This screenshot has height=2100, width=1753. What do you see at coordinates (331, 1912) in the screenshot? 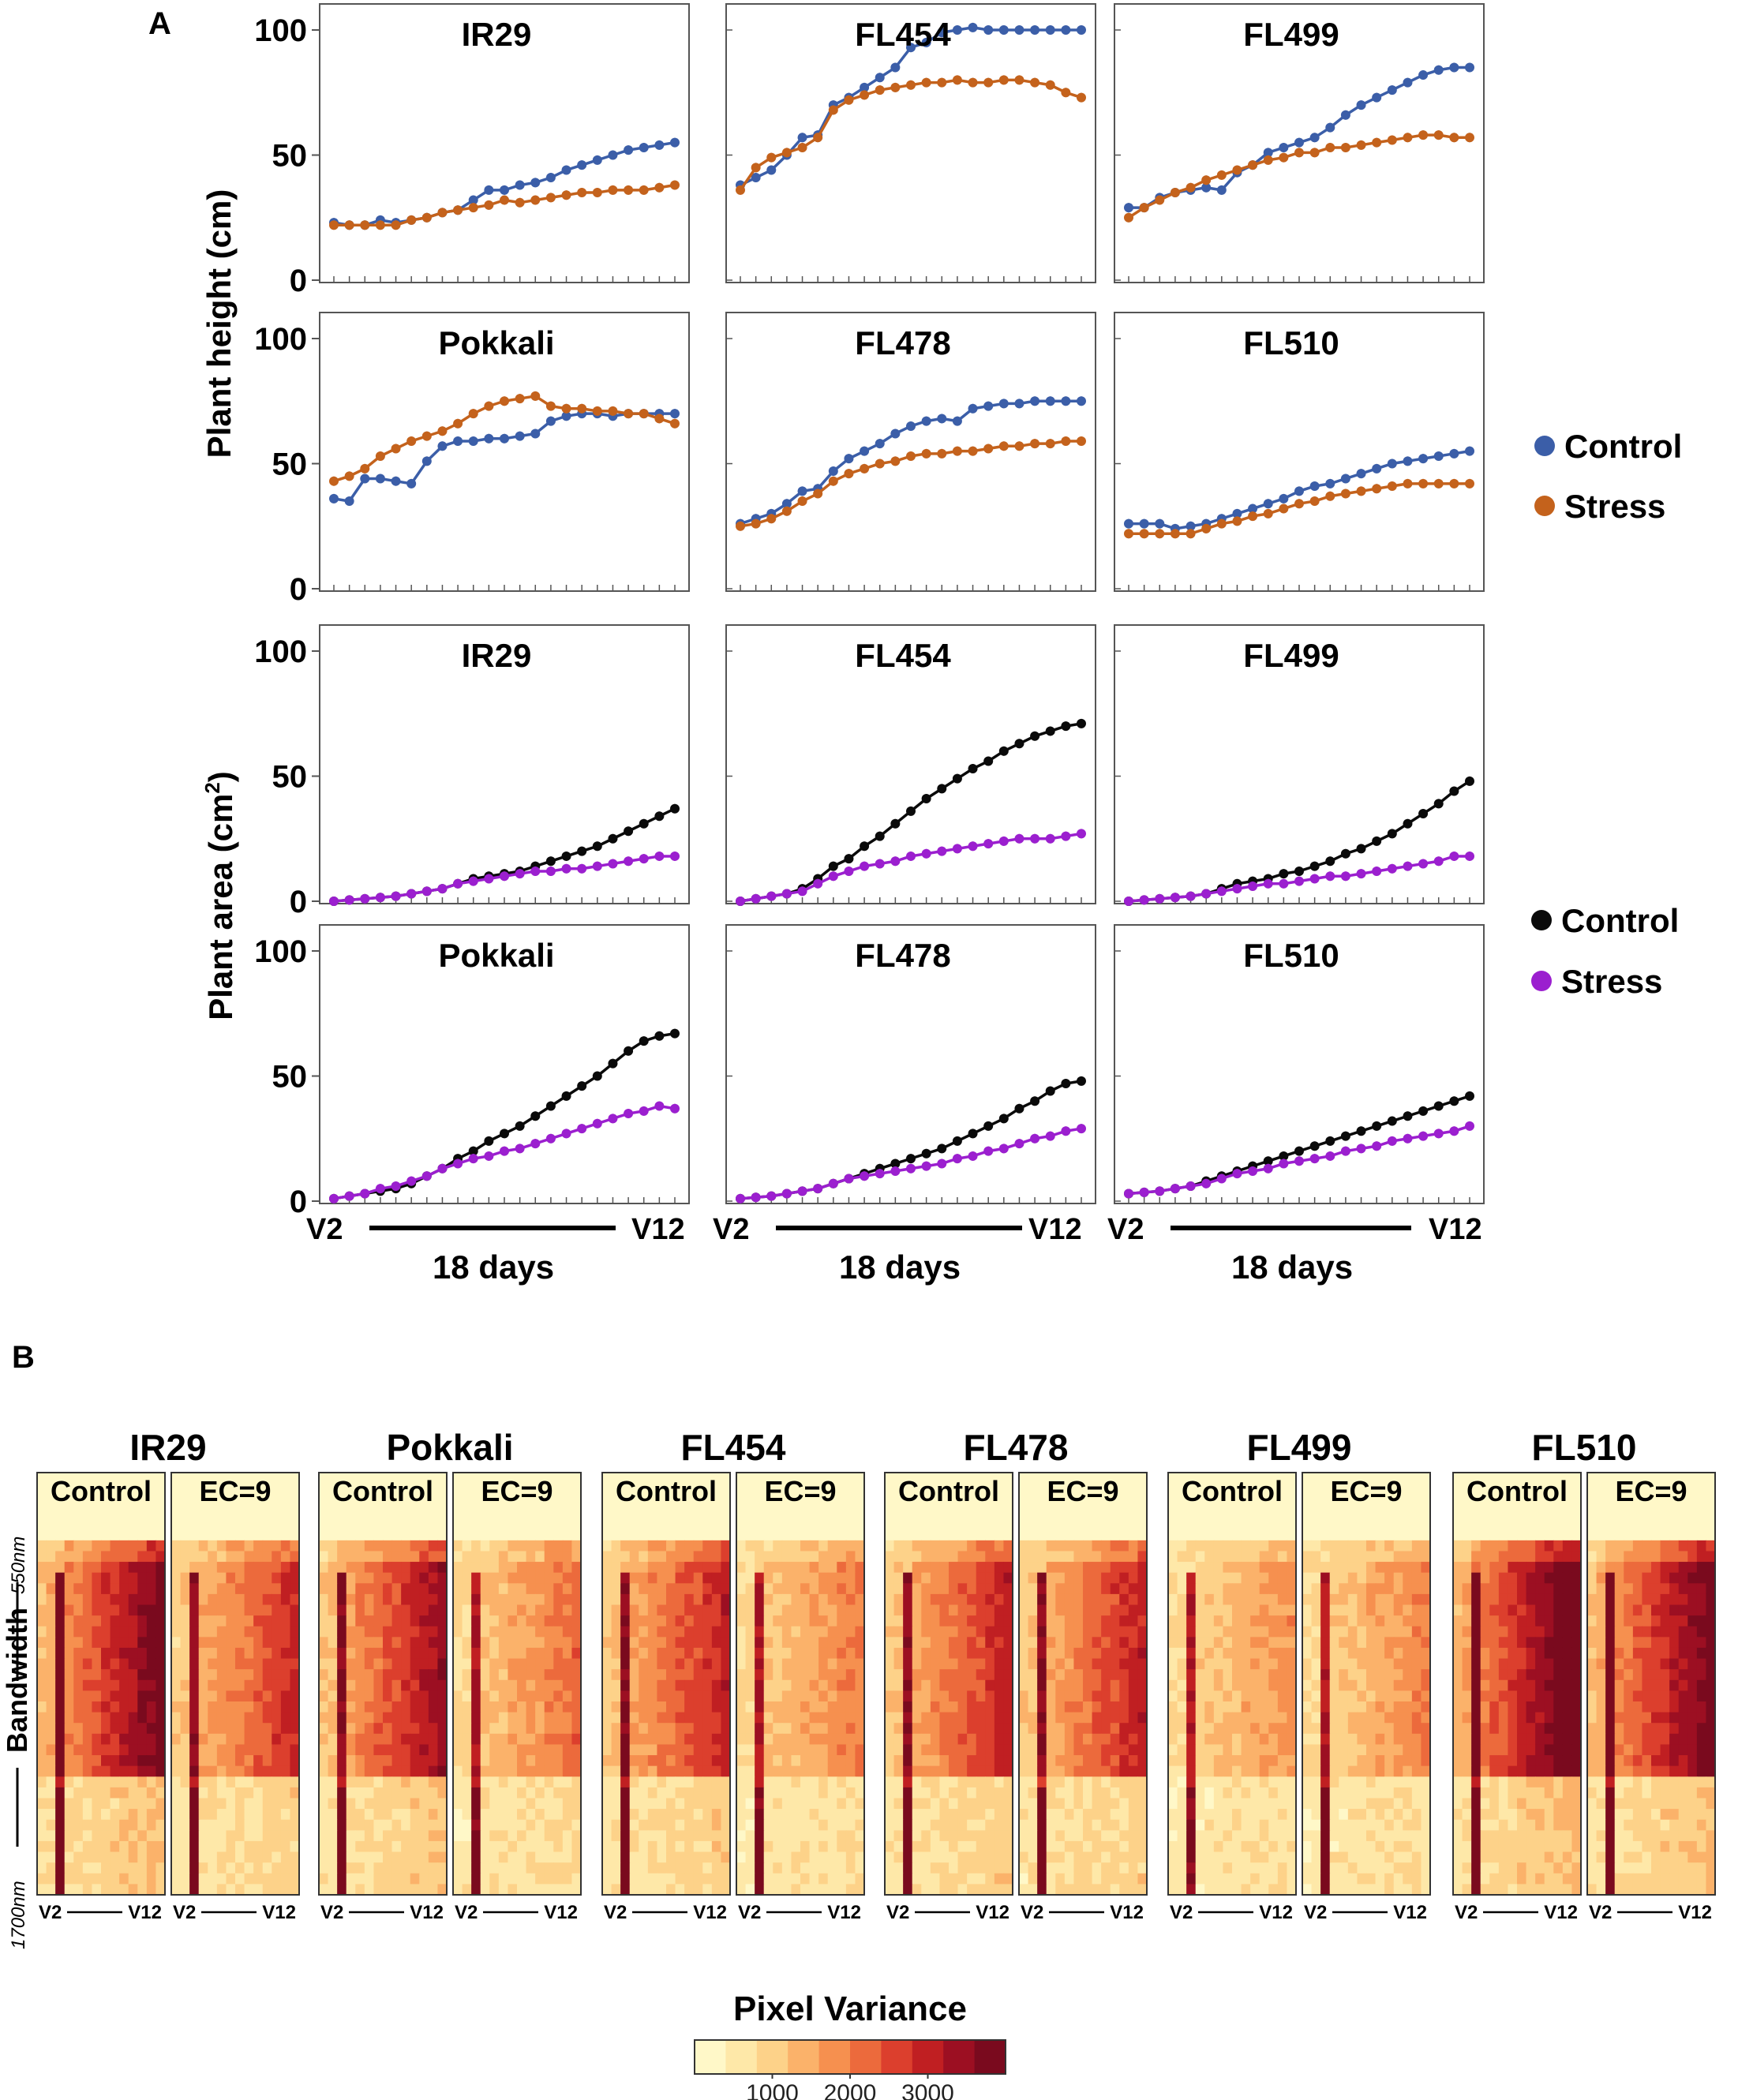
I see `heatmap-x-start: V2` at bounding box center [331, 1912].